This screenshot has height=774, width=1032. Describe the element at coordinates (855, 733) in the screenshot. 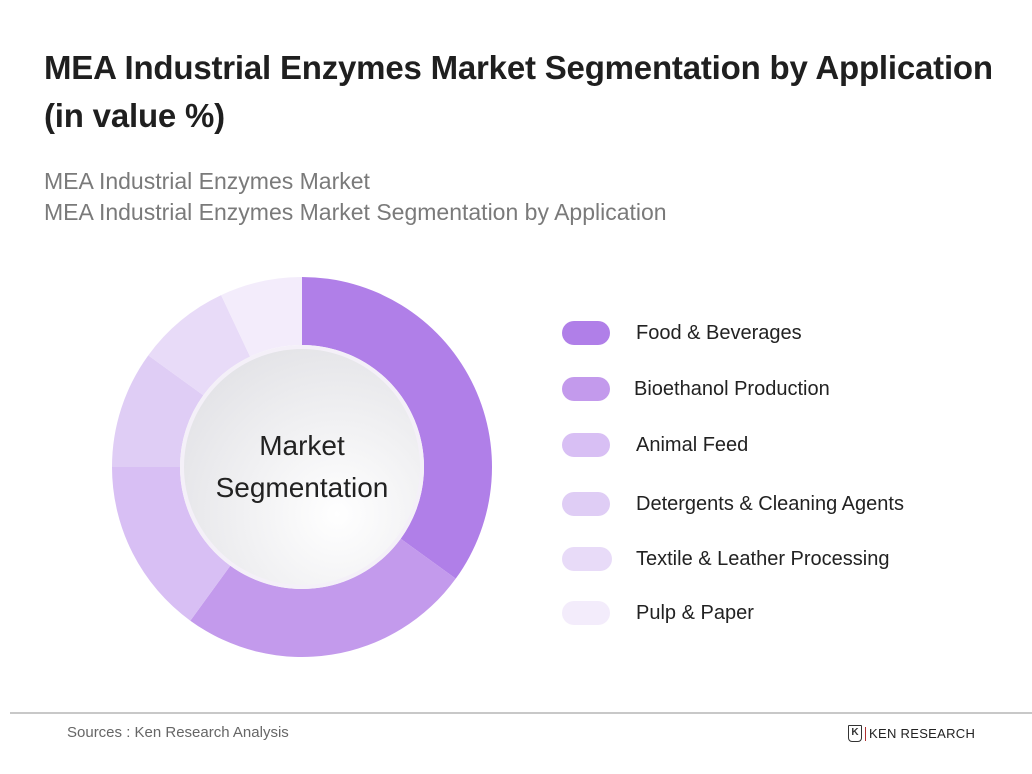

I see `ken-research-logo-icon: K` at that location.